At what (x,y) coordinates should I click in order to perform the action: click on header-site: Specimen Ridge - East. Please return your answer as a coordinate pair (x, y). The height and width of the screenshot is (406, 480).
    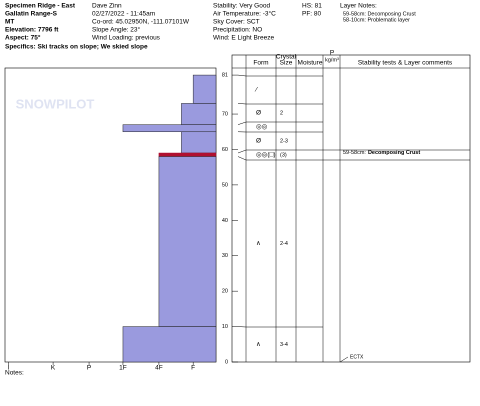
    Looking at the image, I should click on (40, 6).